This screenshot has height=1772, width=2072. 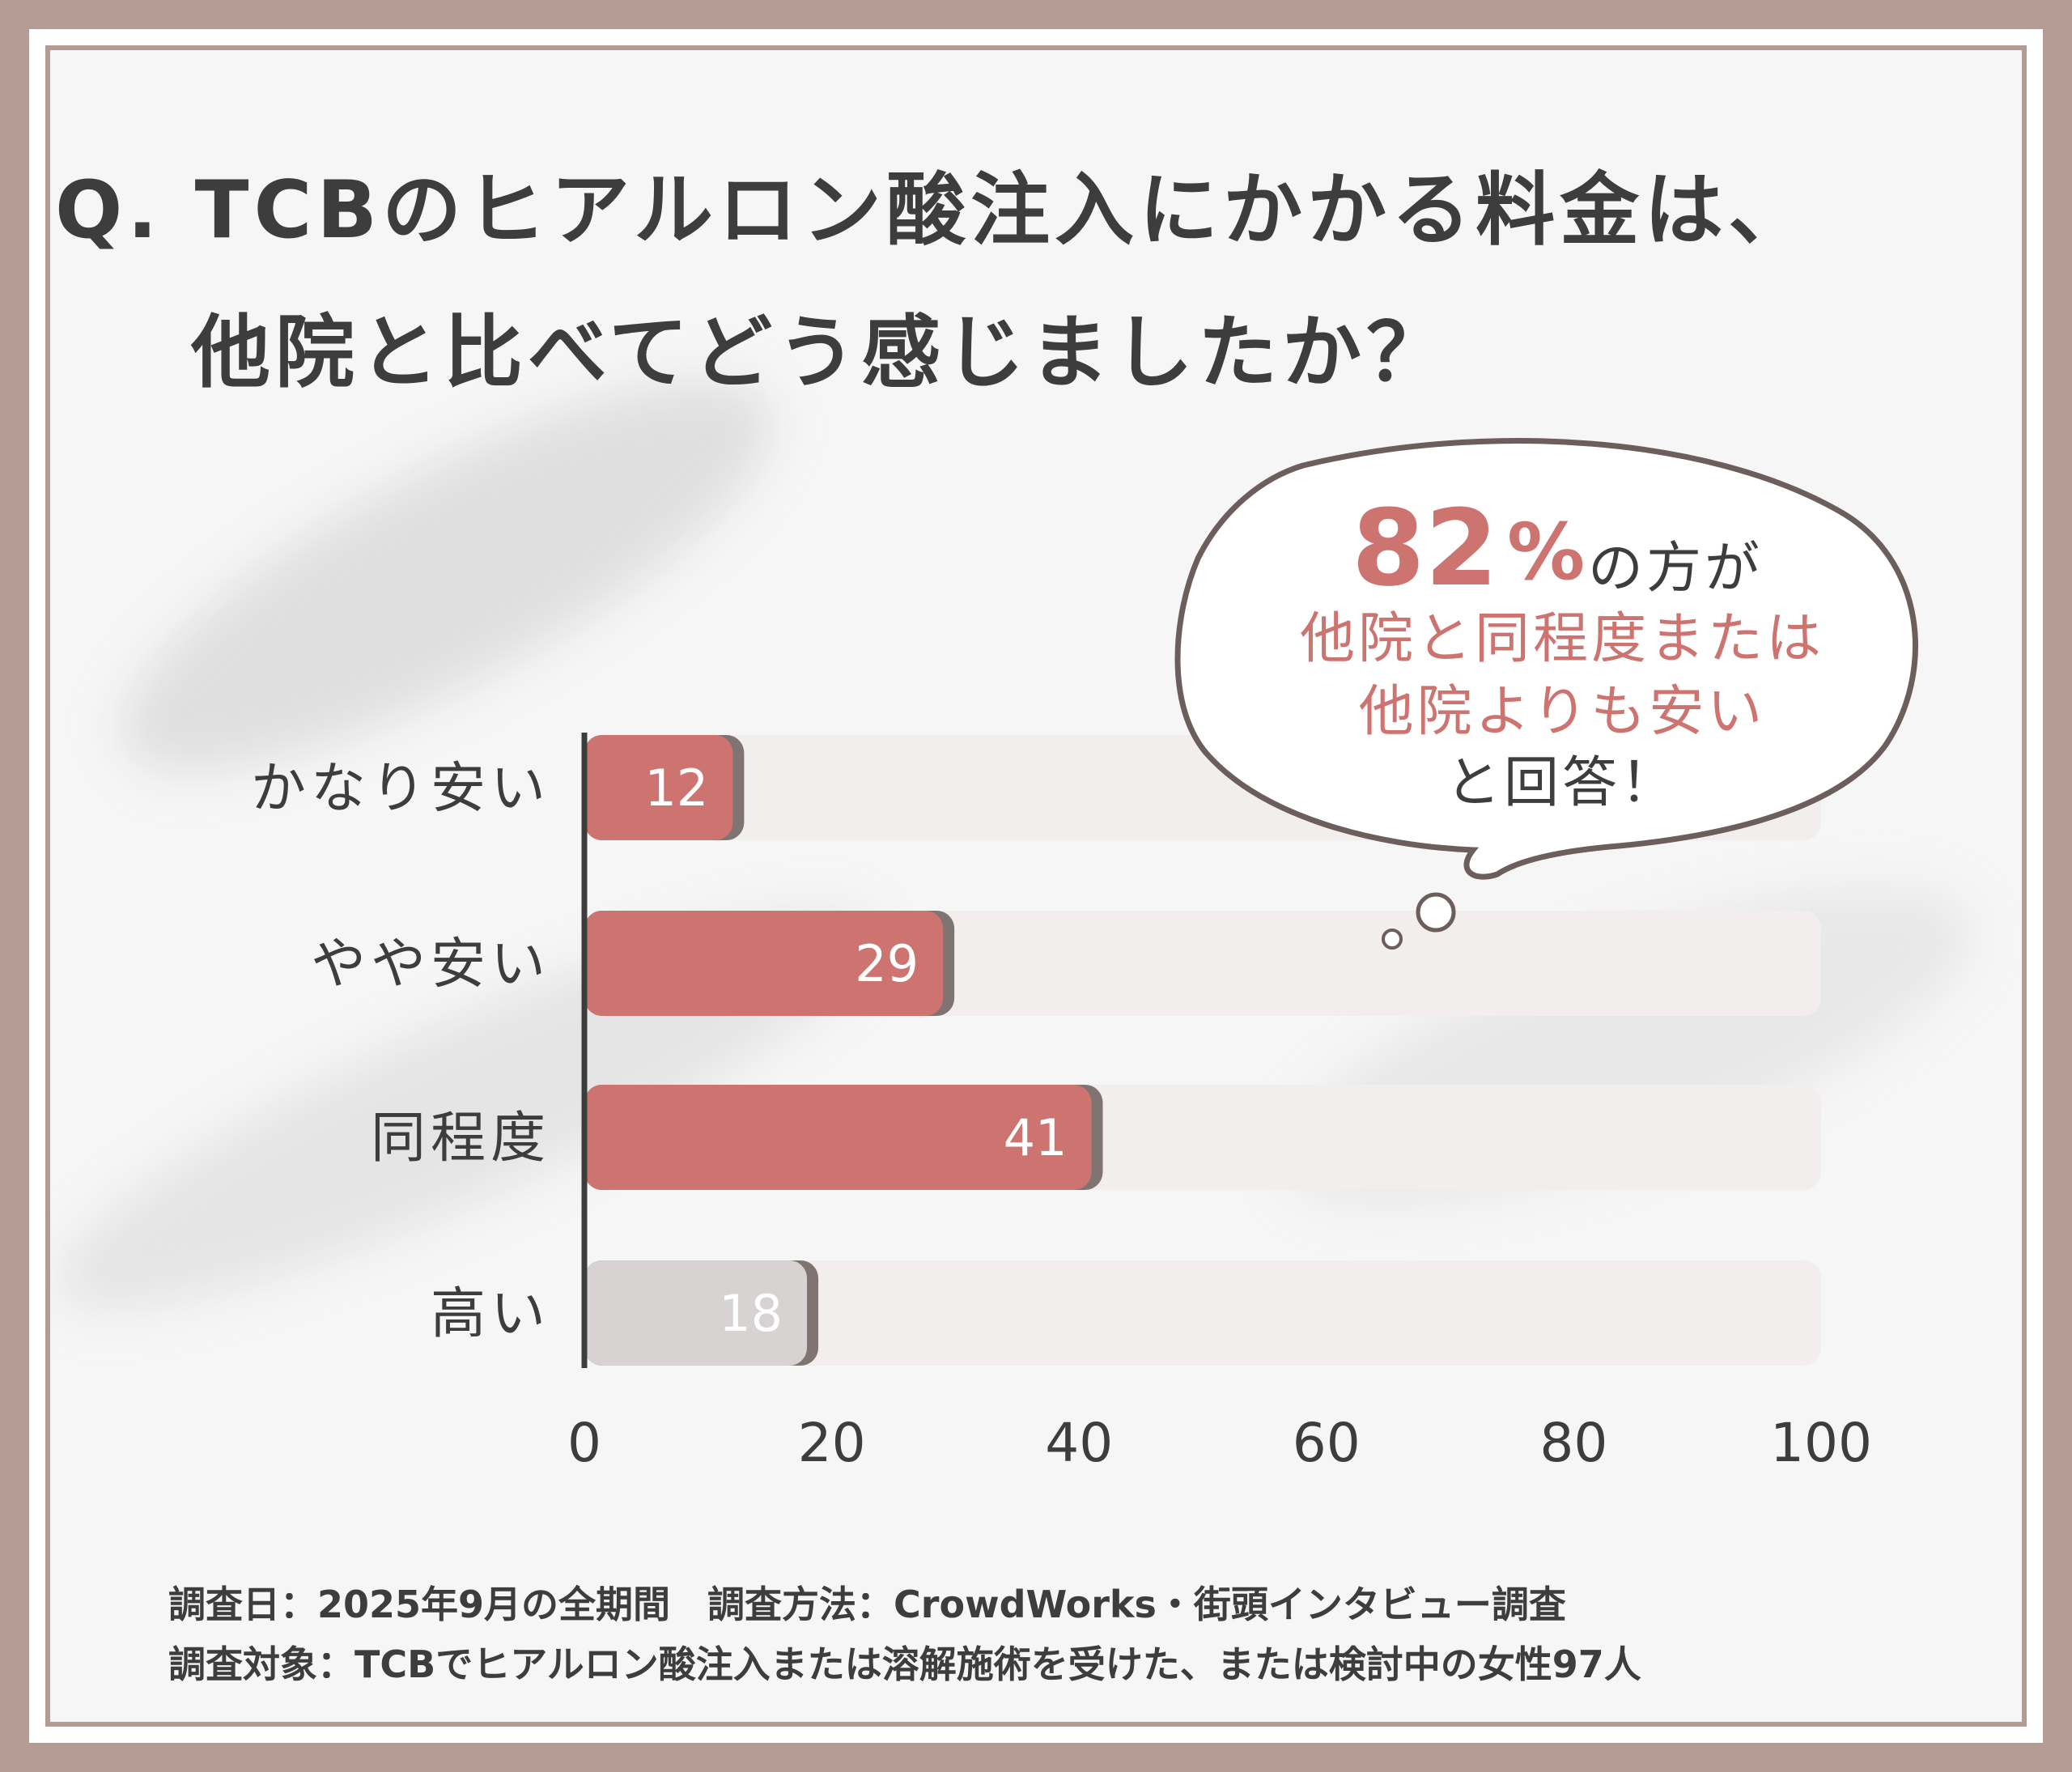 What do you see at coordinates (430, 965) in the screenshot?
I see `category-label: やや安い` at bounding box center [430, 965].